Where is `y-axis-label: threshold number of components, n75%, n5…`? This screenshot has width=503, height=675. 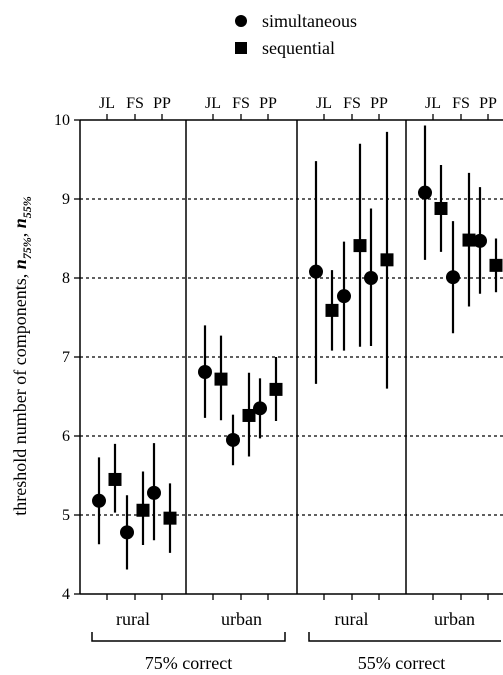
y-axis-label: threshold number of components, n75%, n5… is located at coordinates (22, 356).